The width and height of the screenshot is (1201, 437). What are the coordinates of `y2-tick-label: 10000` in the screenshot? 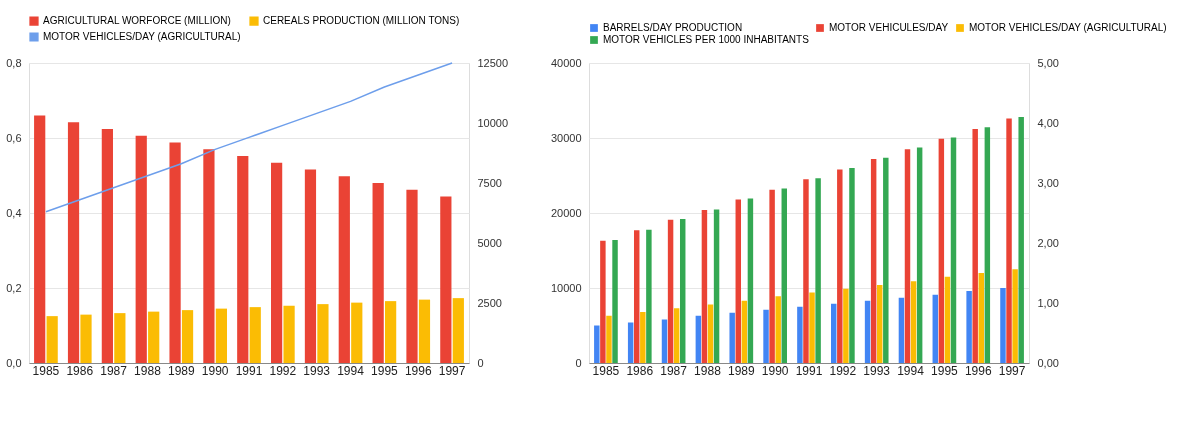 It's located at (493, 122).